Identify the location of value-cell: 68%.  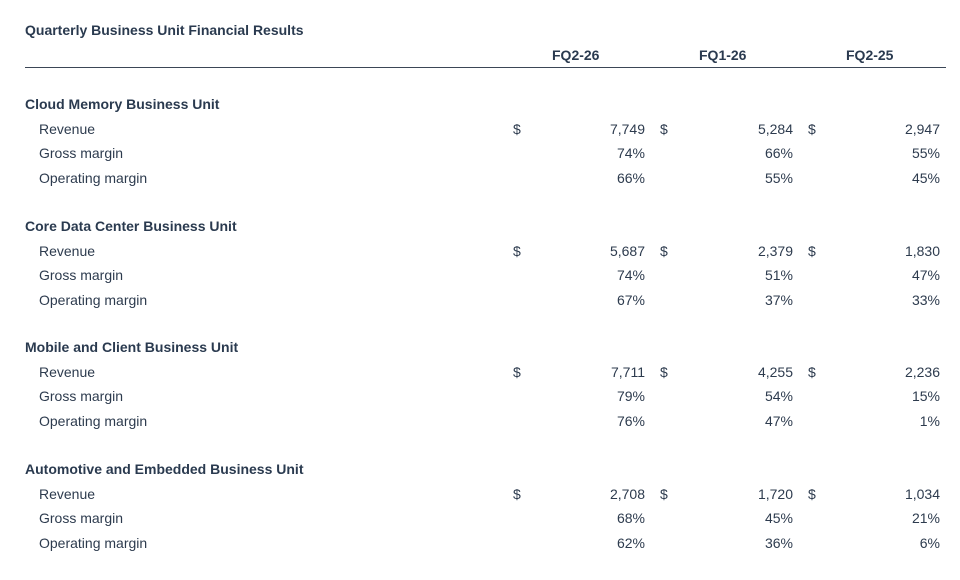
(630, 518).